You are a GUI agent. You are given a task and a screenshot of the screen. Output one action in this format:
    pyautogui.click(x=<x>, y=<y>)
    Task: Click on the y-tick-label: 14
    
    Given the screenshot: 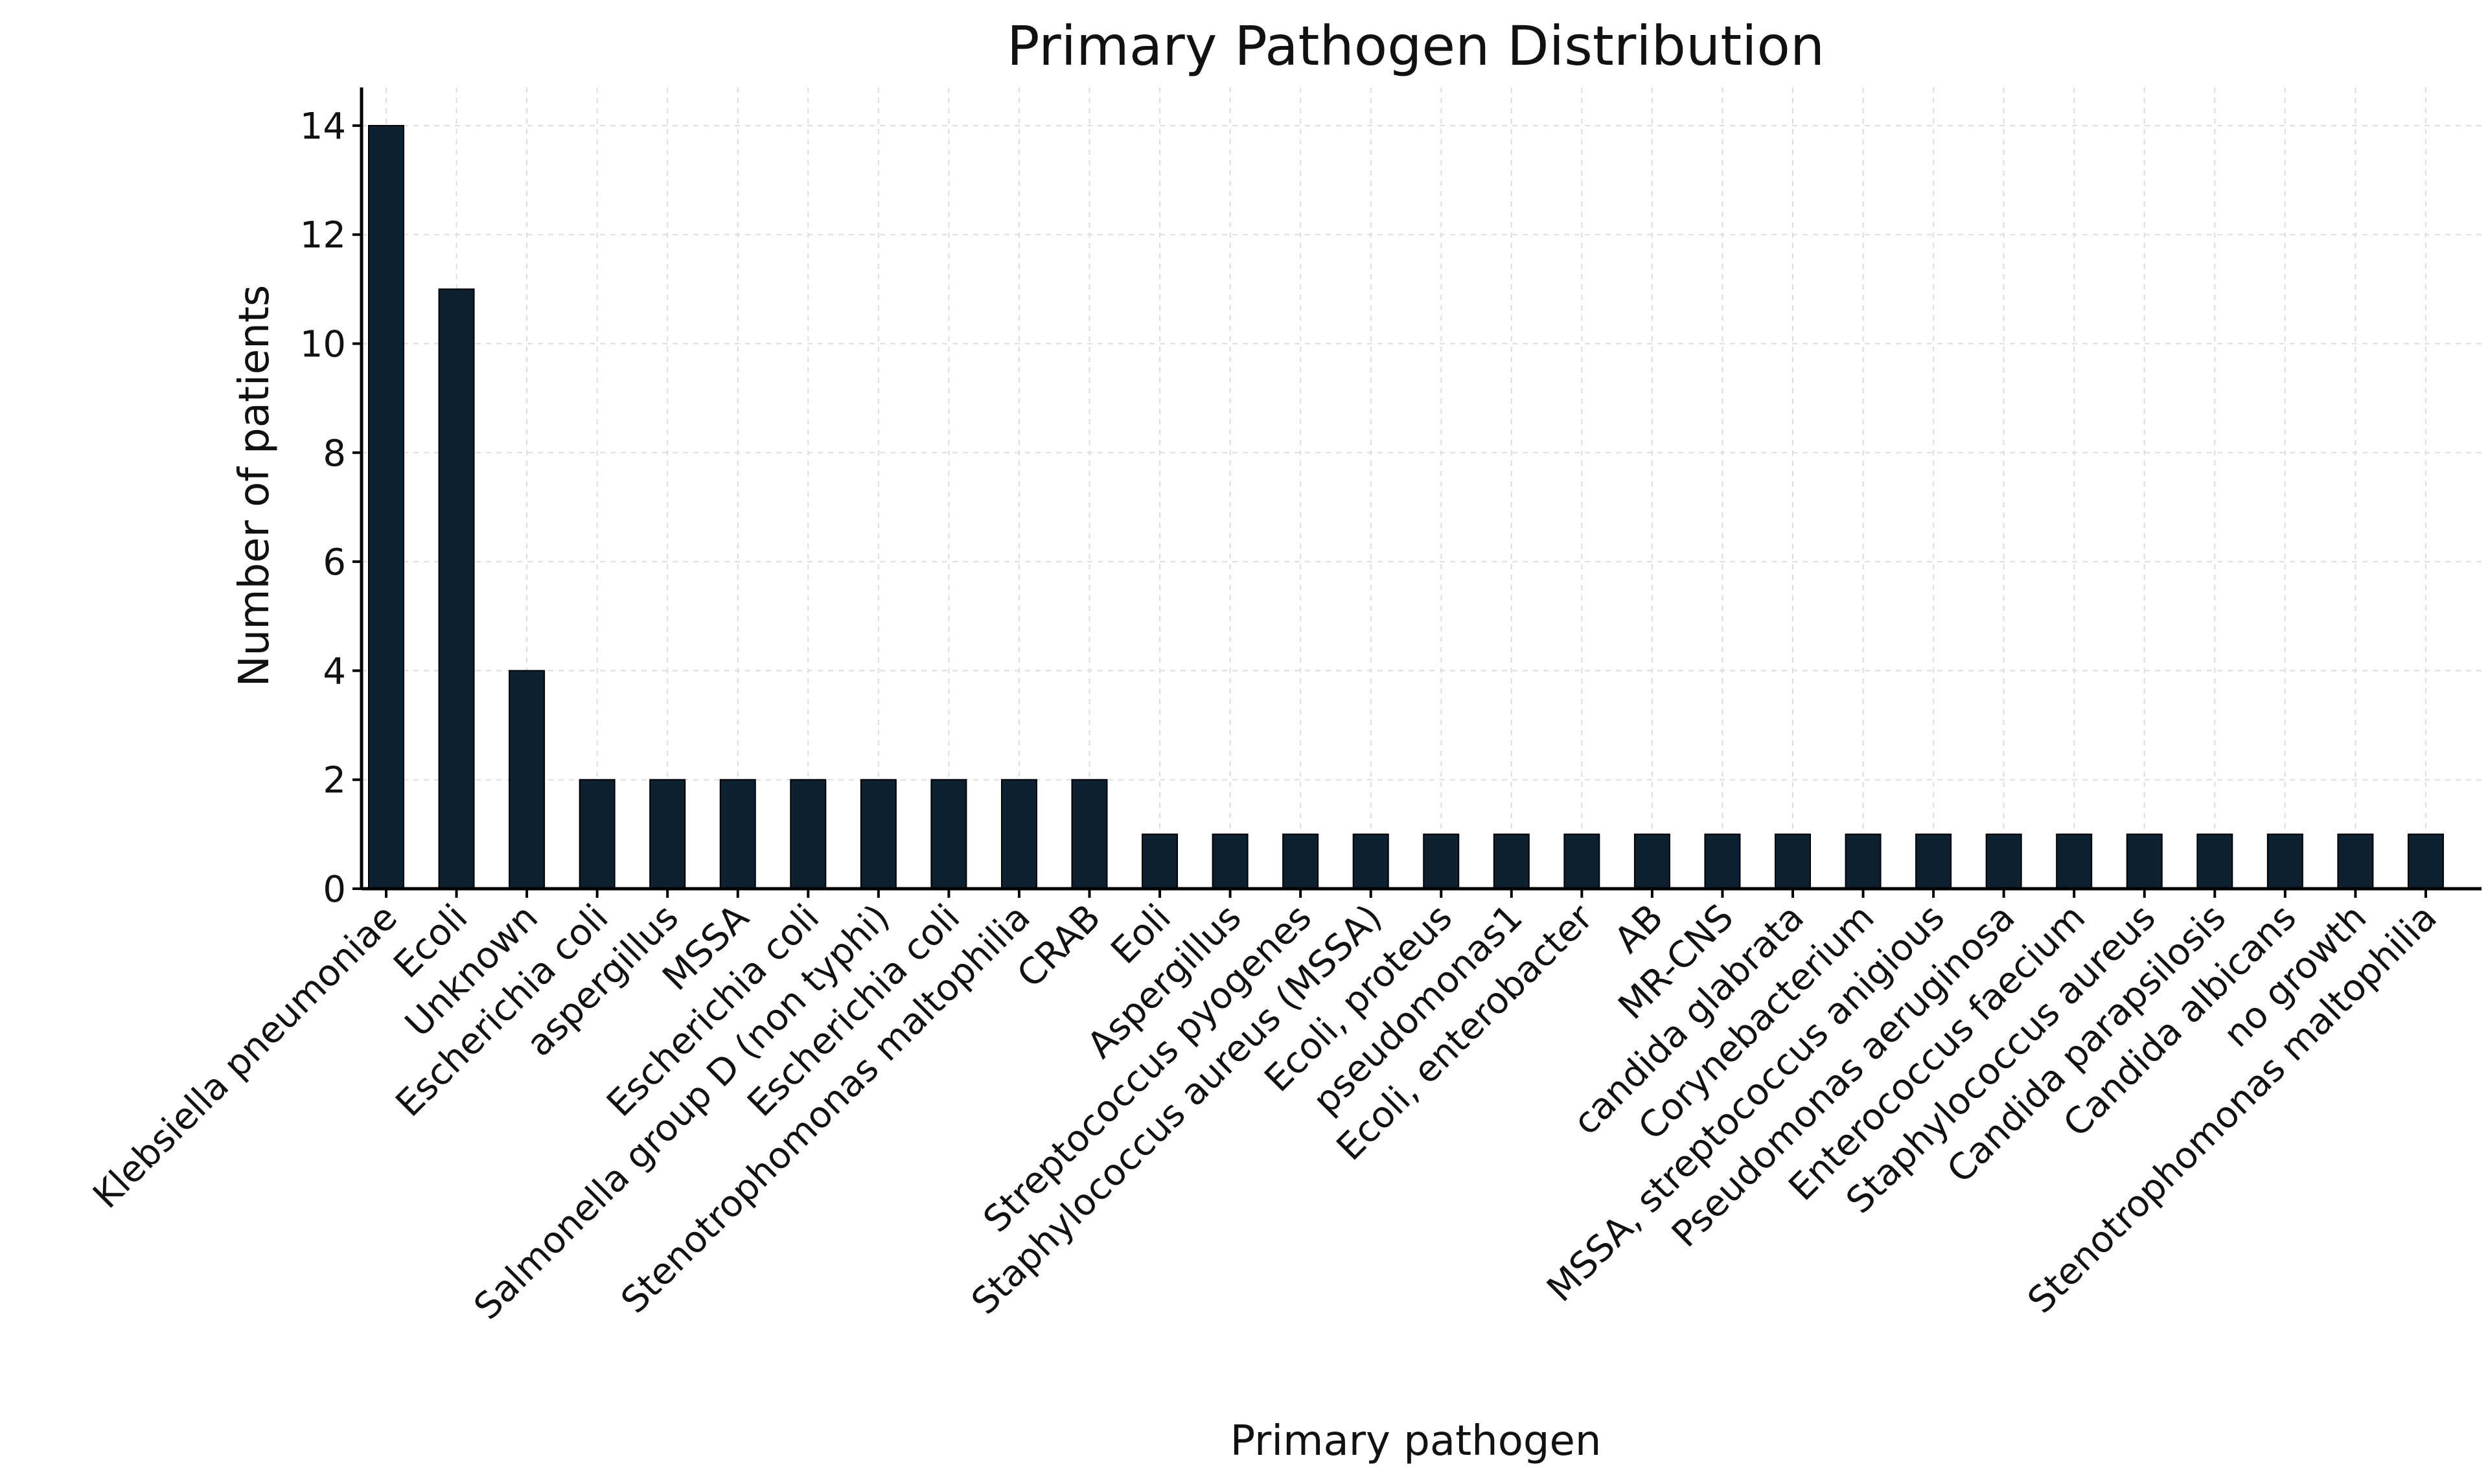 What is the action you would take?
    pyautogui.click(x=323, y=127)
    